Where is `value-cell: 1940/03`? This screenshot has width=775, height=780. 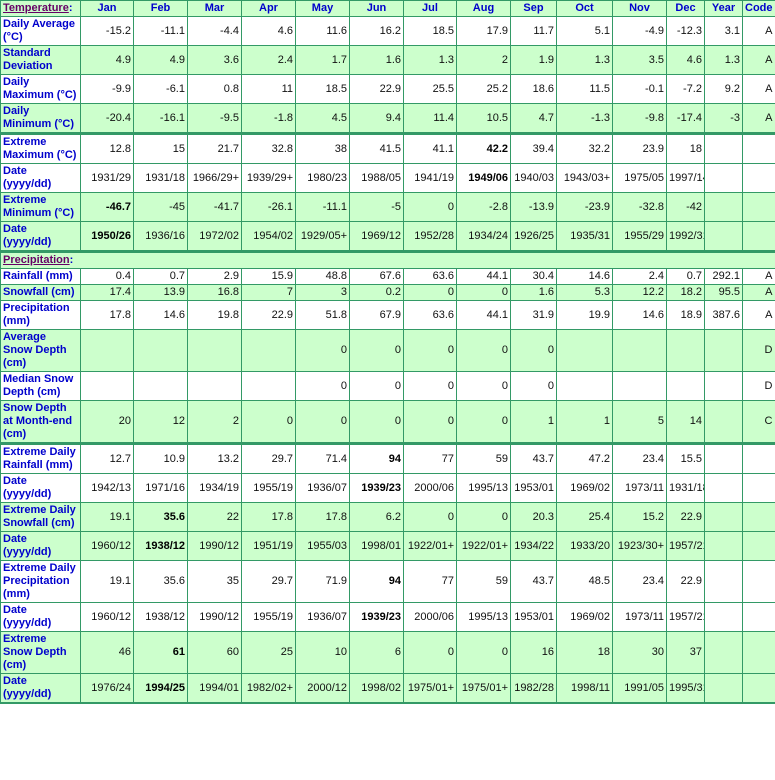 value-cell: 1940/03 is located at coordinates (533, 178).